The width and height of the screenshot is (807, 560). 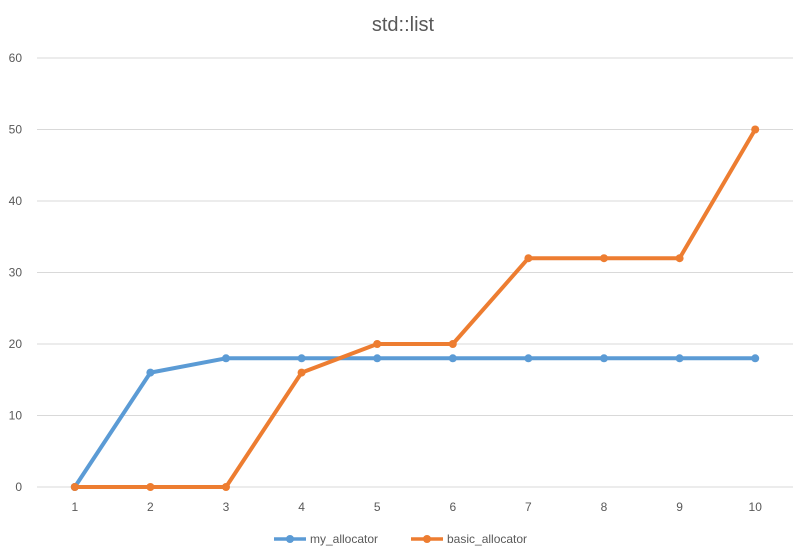 I want to click on legend-label-my-allocator: my_allocator, so click(x=344, y=539).